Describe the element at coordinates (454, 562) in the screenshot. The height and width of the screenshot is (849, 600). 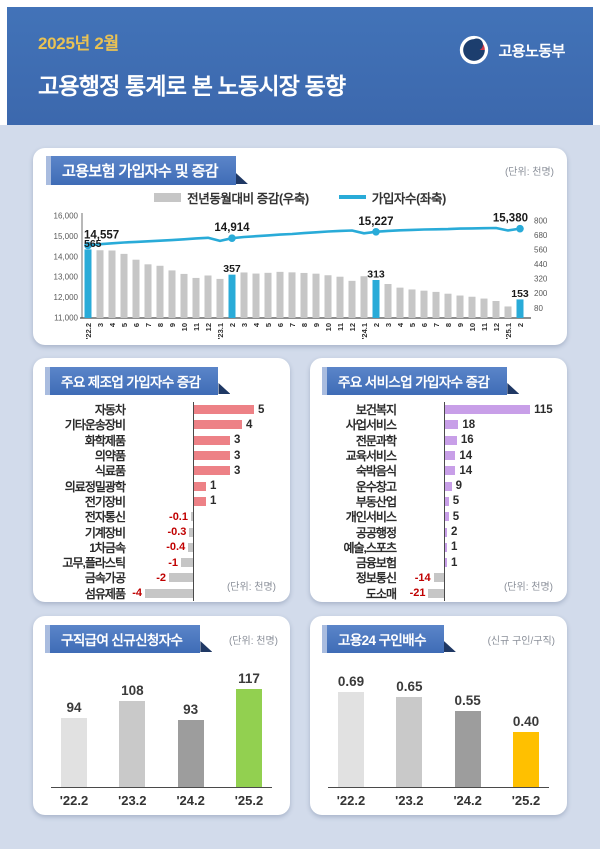
I see `value-label: 1` at that location.